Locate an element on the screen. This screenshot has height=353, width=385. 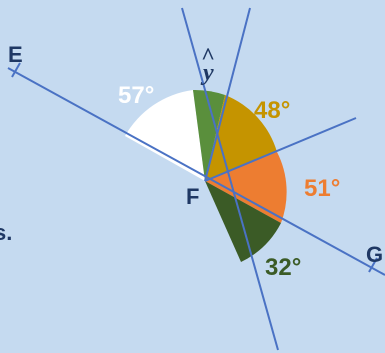
angle-label-y-hat: ^ is located at coordinates (208, 57).